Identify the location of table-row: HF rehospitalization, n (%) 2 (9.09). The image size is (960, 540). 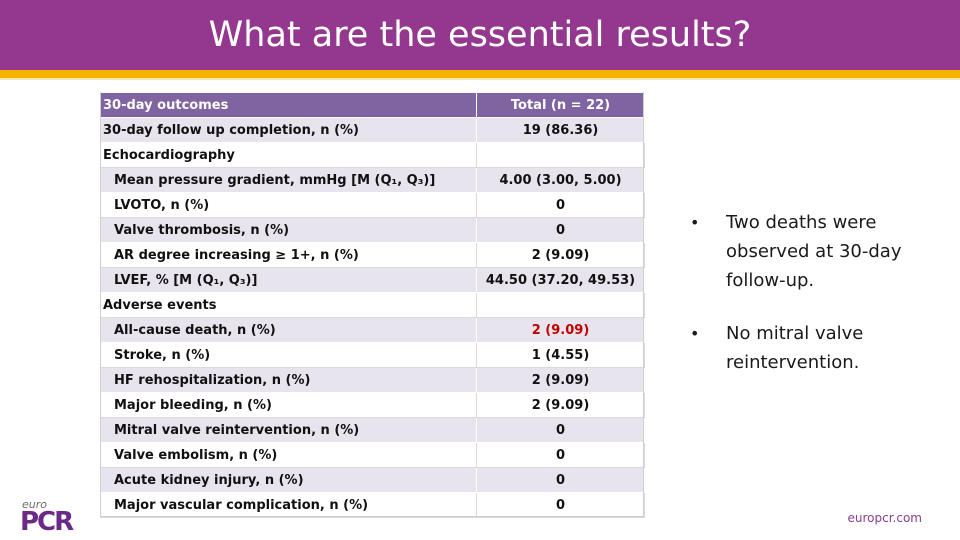
(372, 380).